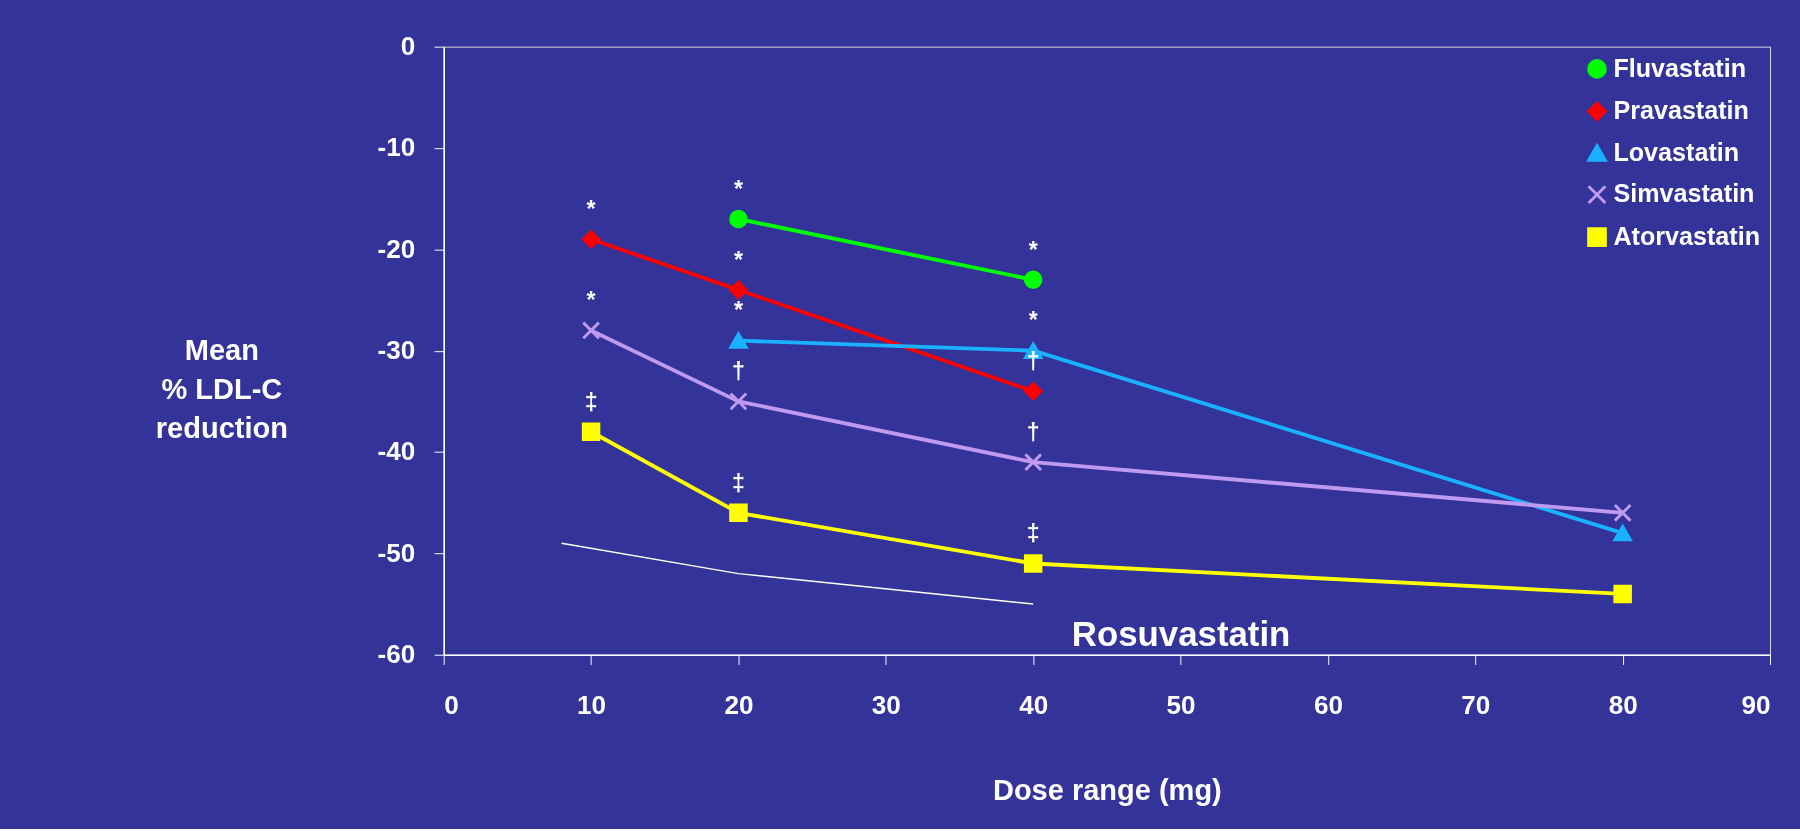  I want to click on y-axis-title: Mean % LDL-C reduction, so click(221, 389).